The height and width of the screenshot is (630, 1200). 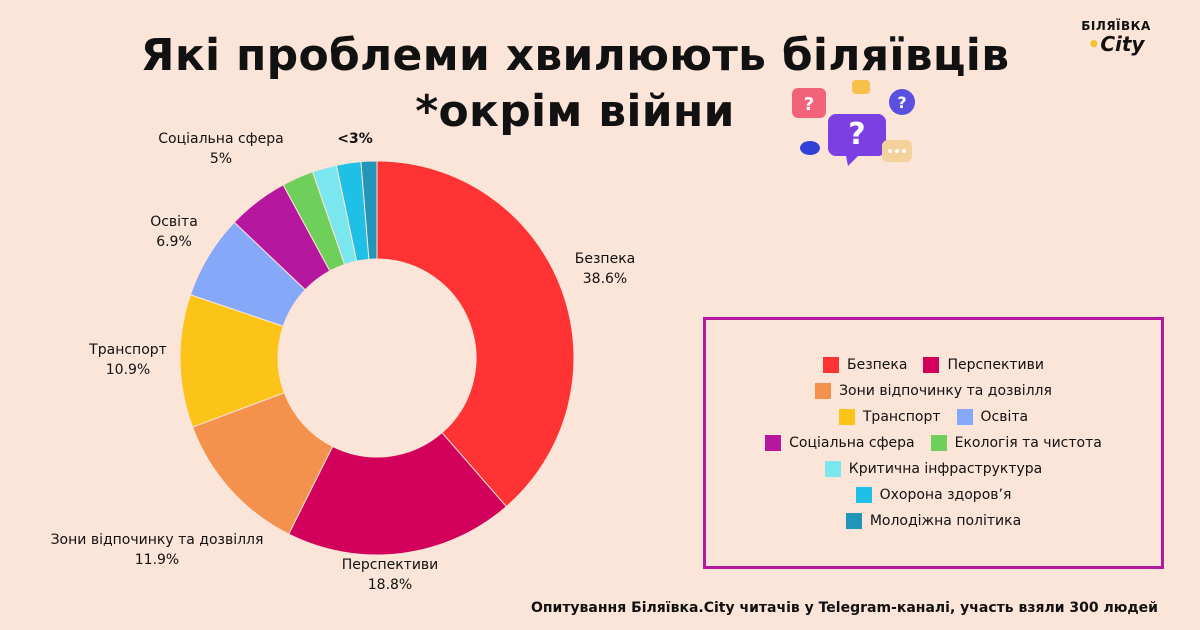 What do you see at coordinates (605, 279) in the screenshot?
I see `slice-value-label: 38.6%` at bounding box center [605, 279].